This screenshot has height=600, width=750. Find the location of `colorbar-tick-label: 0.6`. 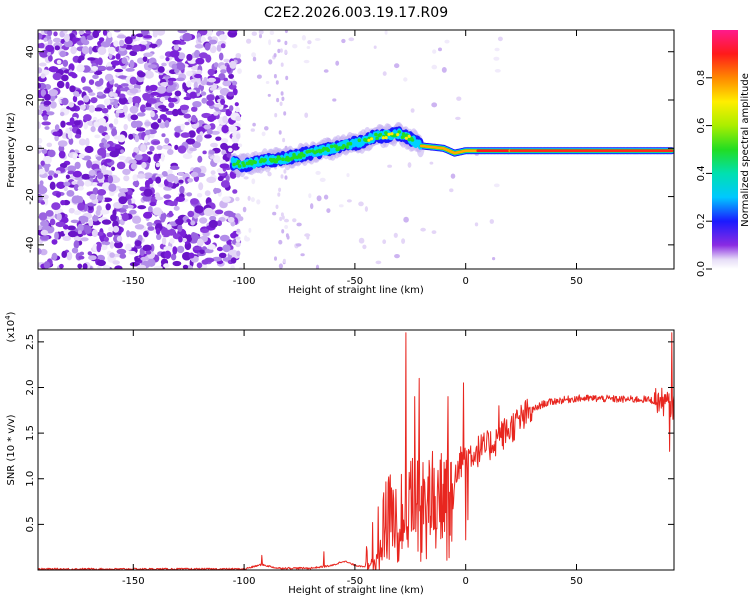

colorbar-tick-label: 0.6 is located at coordinates (701, 126).